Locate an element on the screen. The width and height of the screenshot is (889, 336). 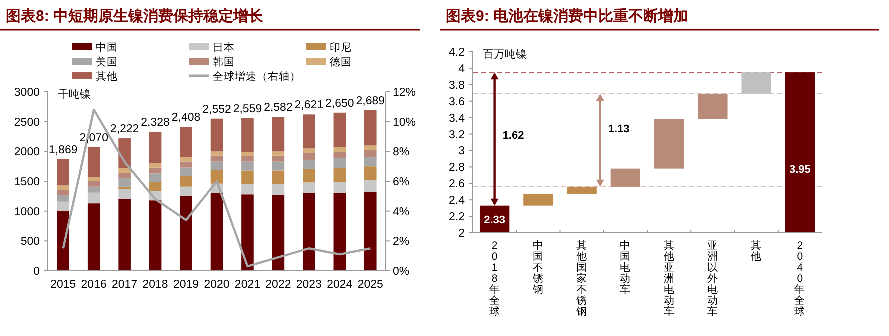
data-label: 2.33 is located at coordinates (495, 220).